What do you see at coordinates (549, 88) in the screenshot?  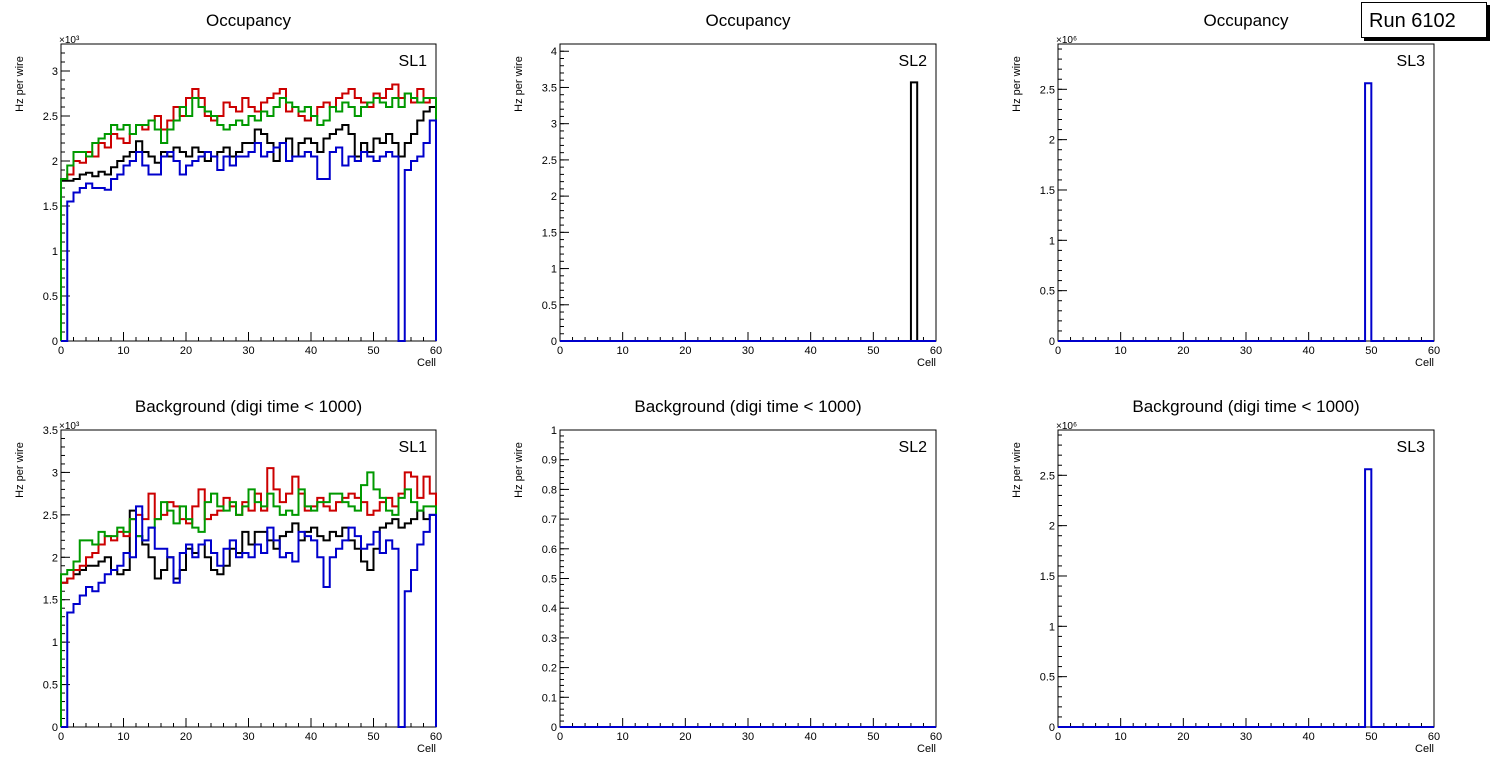 I see `y-tick-label: 3.5` at bounding box center [549, 88].